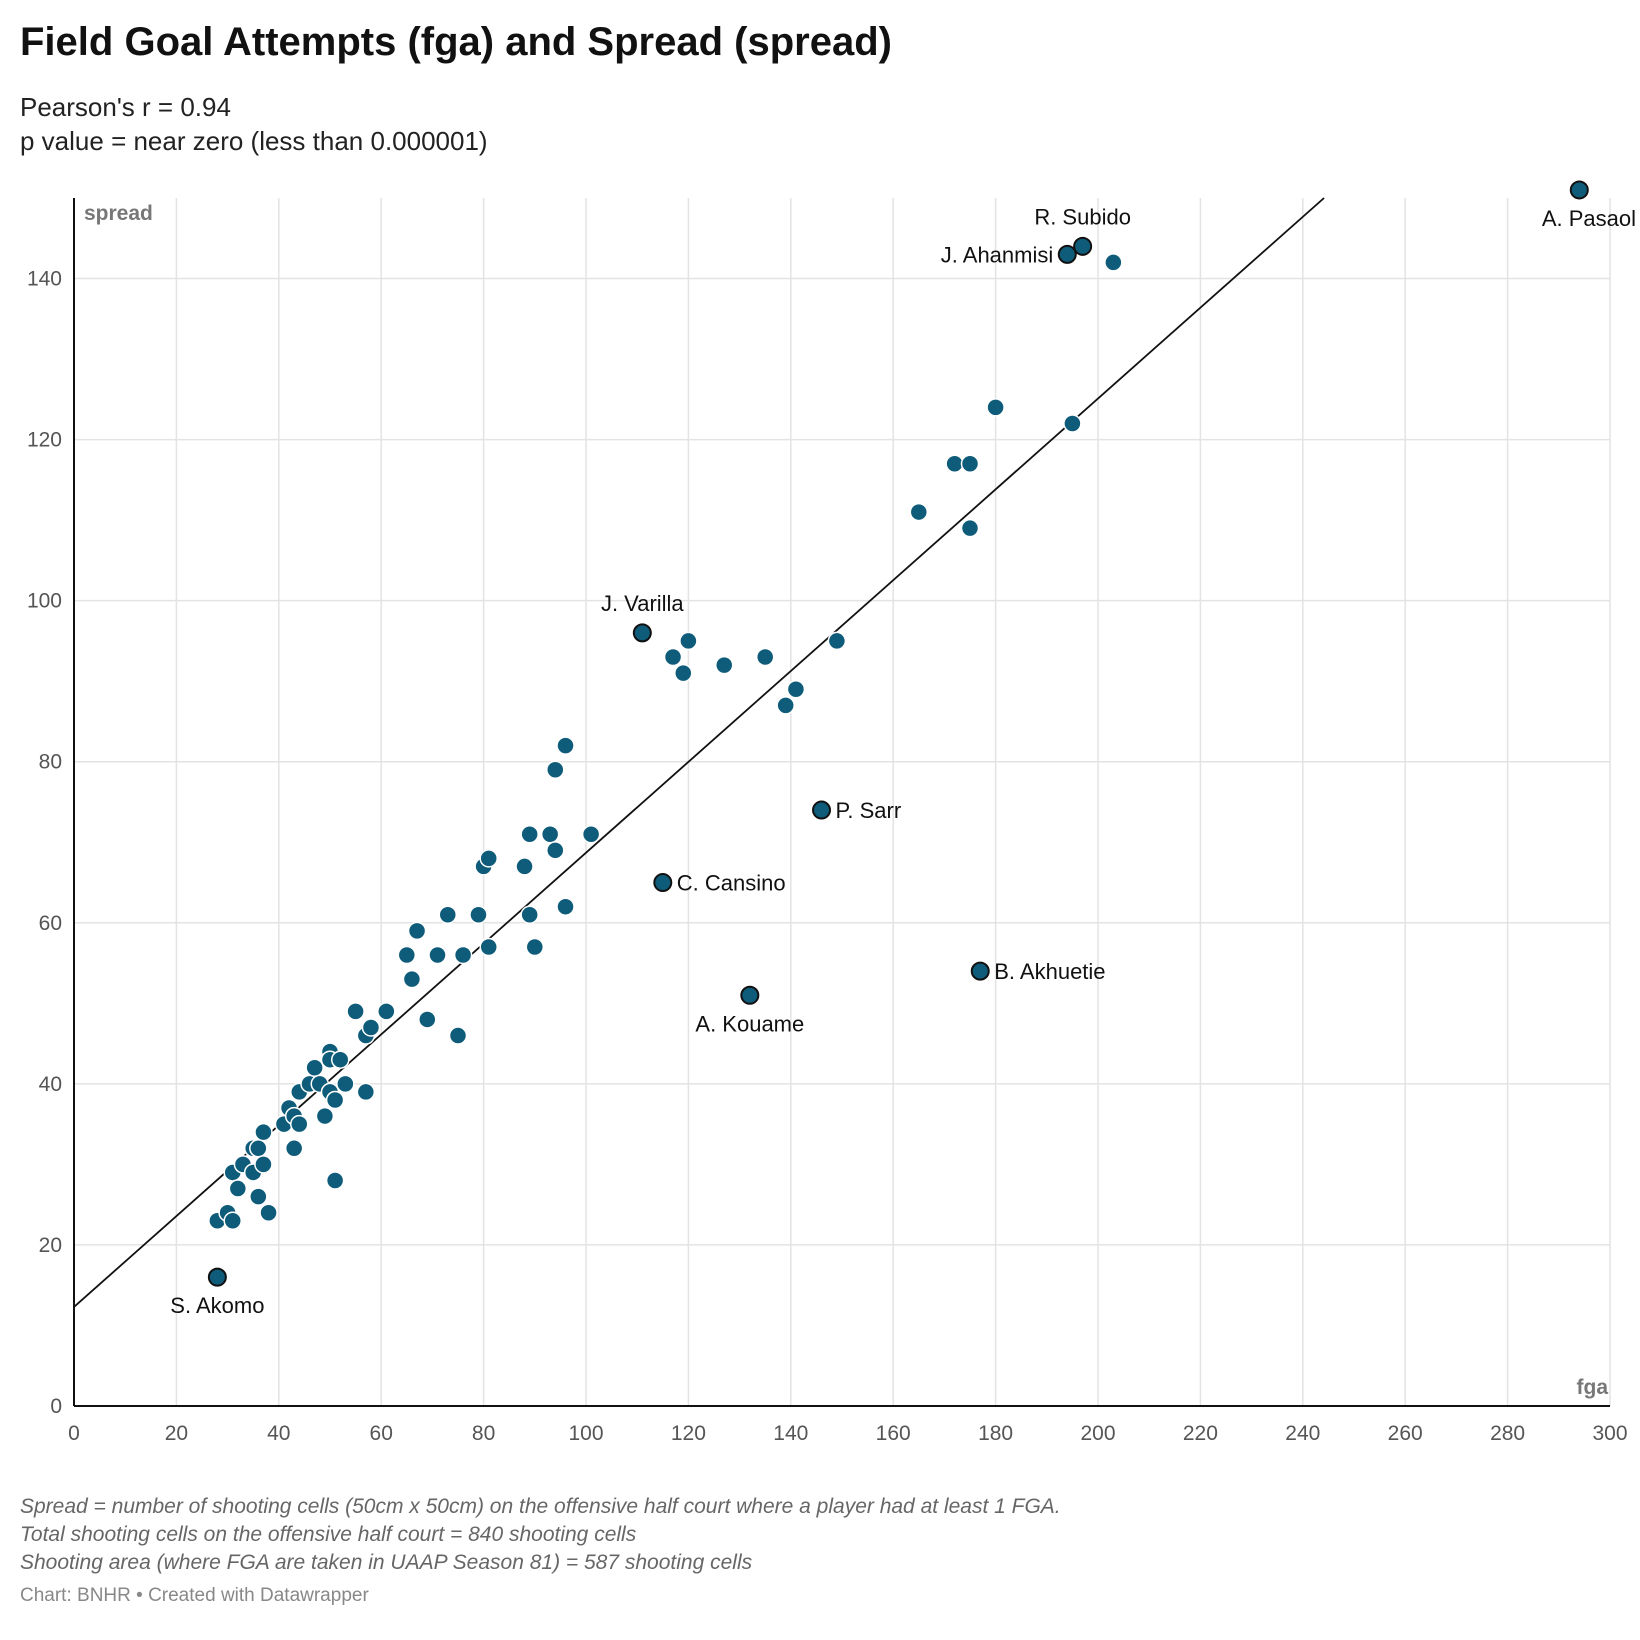 This screenshot has height=1640, width=1640. What do you see at coordinates (278, 1433) in the screenshot?
I see `x-tick-label: 40` at bounding box center [278, 1433].